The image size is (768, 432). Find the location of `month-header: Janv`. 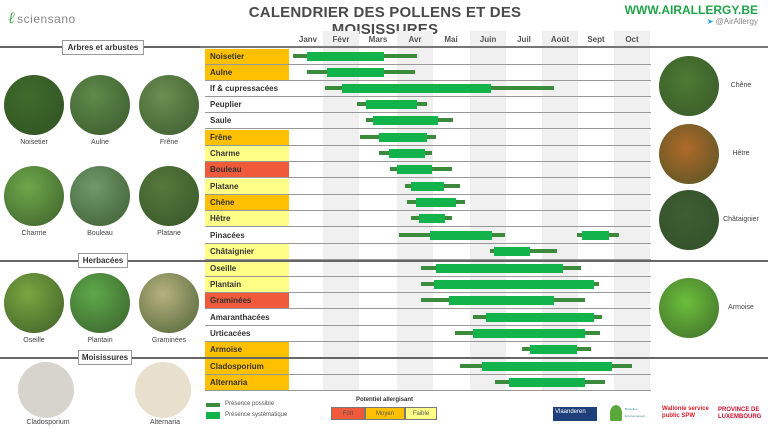

month-header: Janv is located at coordinates (308, 39).